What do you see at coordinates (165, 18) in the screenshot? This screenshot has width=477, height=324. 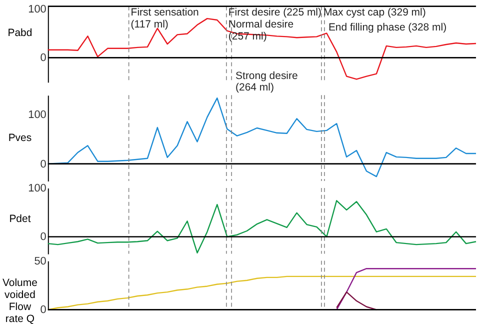 I see `annotation: First sensation (117 ml)` at bounding box center [165, 18].